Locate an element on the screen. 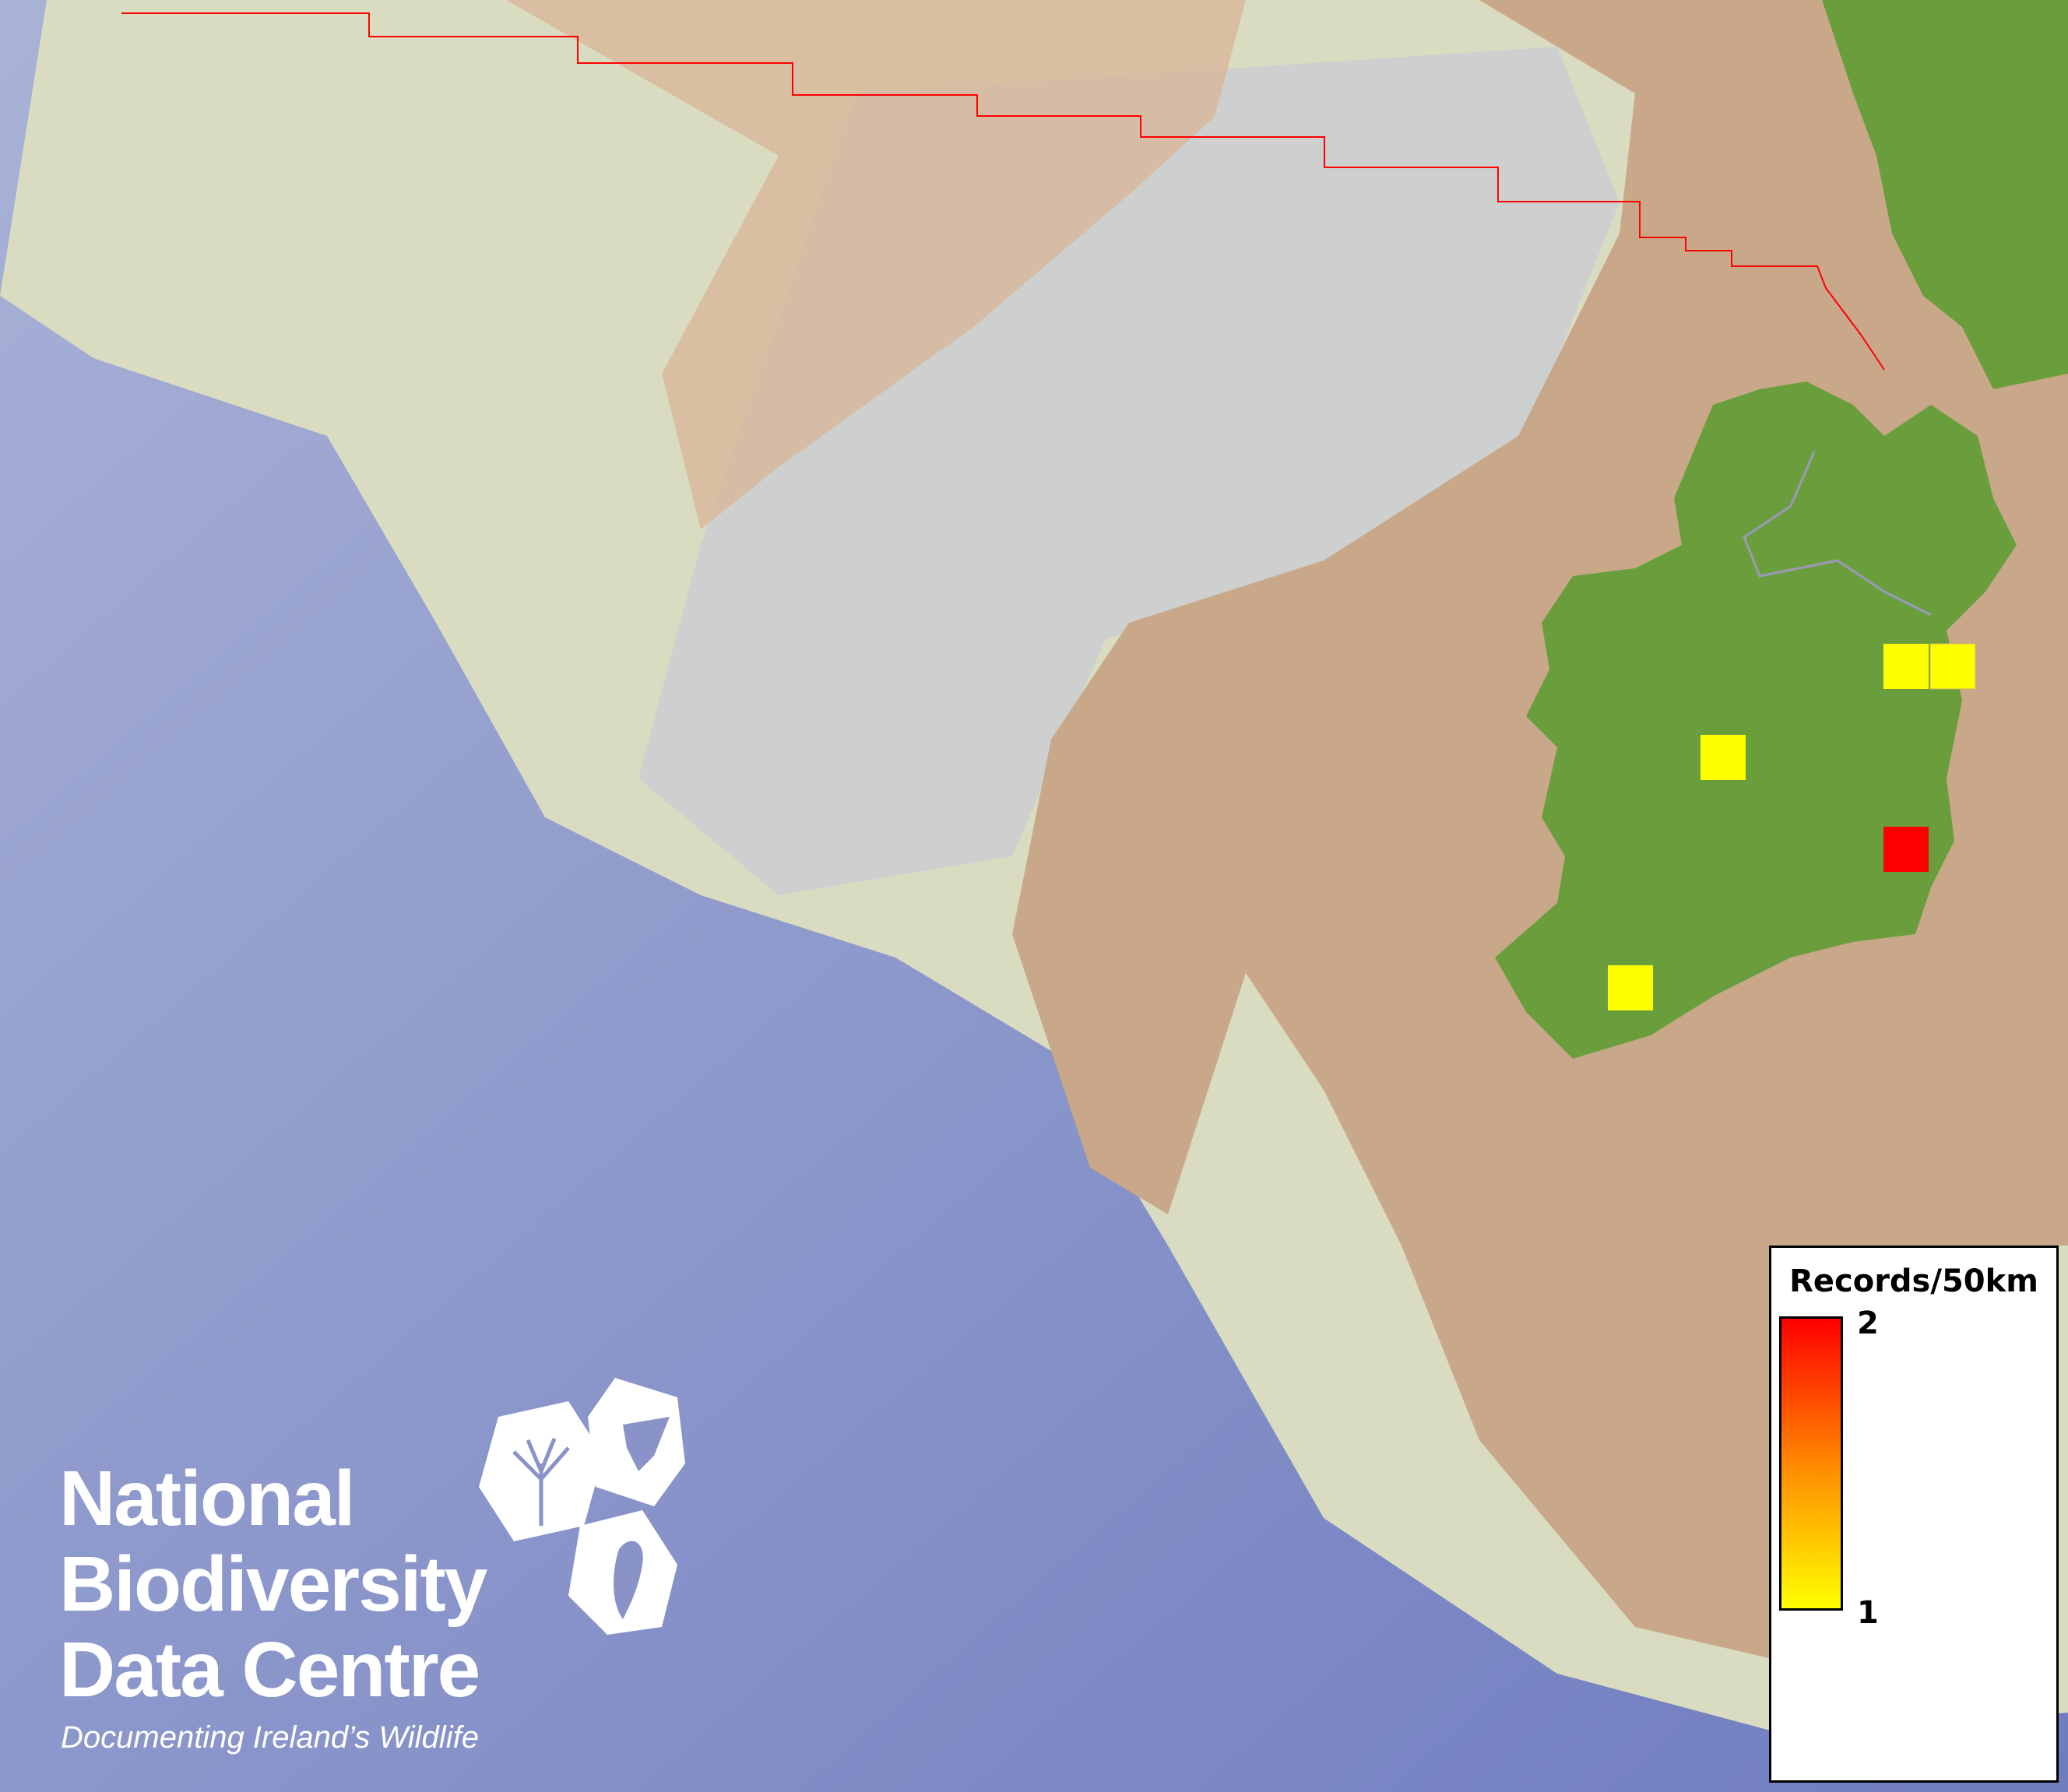 This screenshot has height=1792, width=2068. legend-min-label: 1 is located at coordinates (1868, 1613).